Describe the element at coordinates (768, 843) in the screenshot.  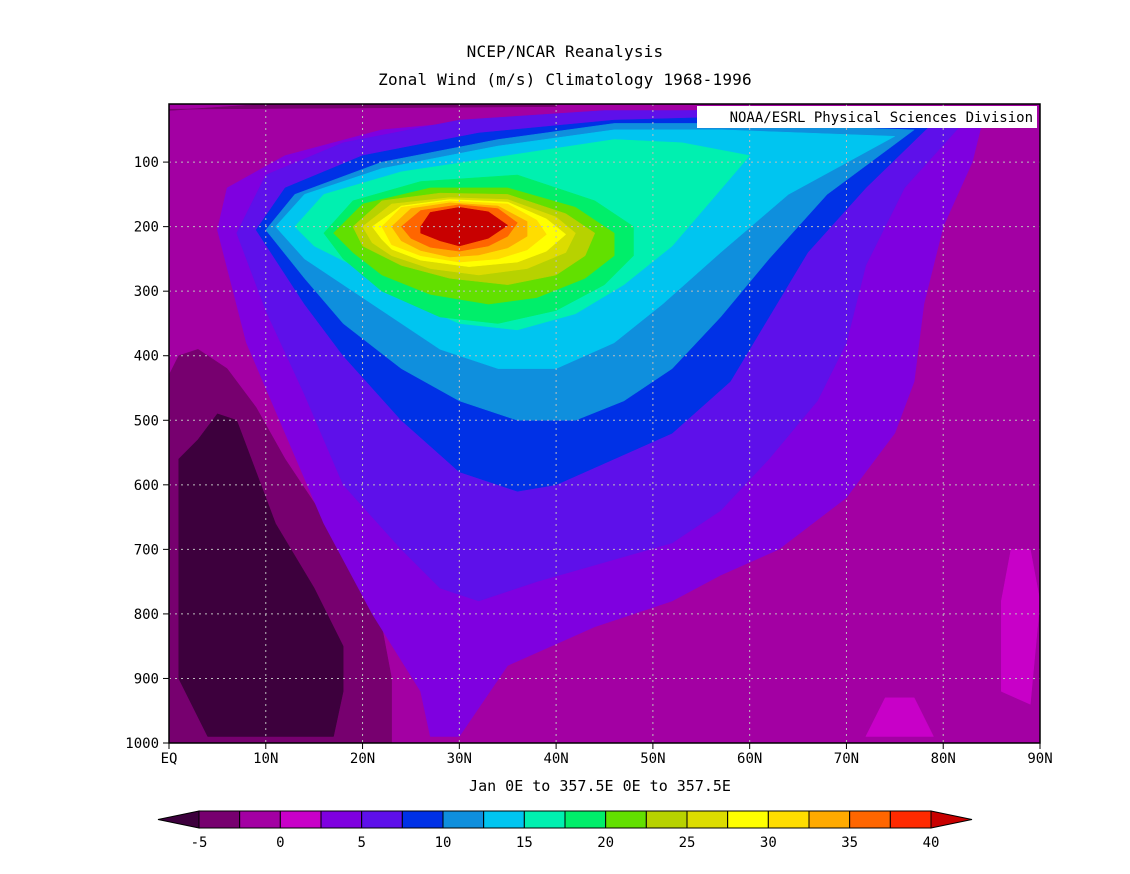
I see `colorbar-tick-label: 30` at that location.